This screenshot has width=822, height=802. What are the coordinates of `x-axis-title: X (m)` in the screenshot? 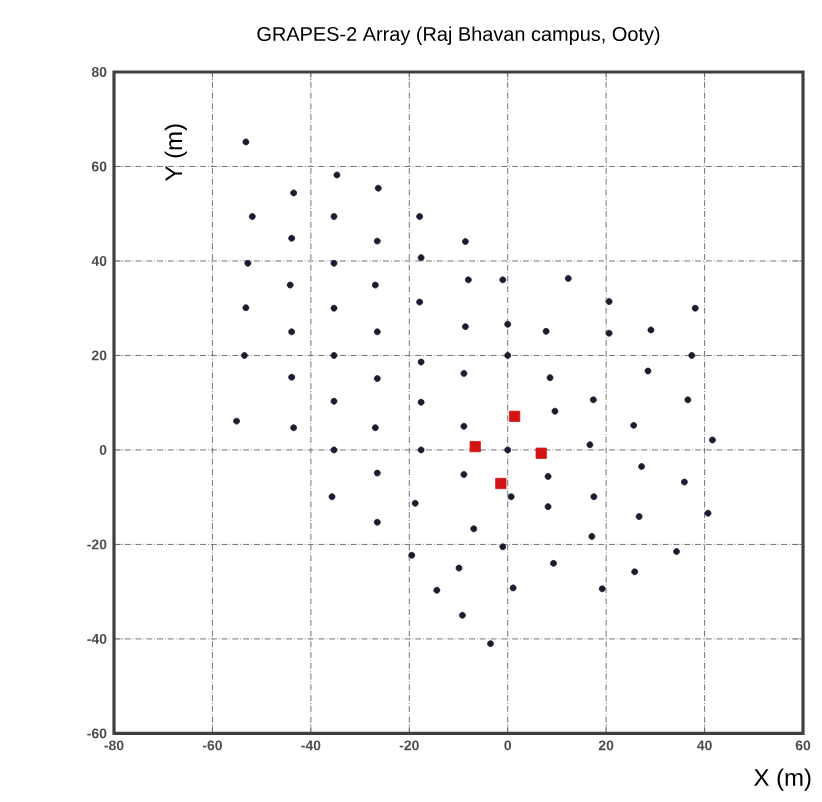 It's located at (782, 779).